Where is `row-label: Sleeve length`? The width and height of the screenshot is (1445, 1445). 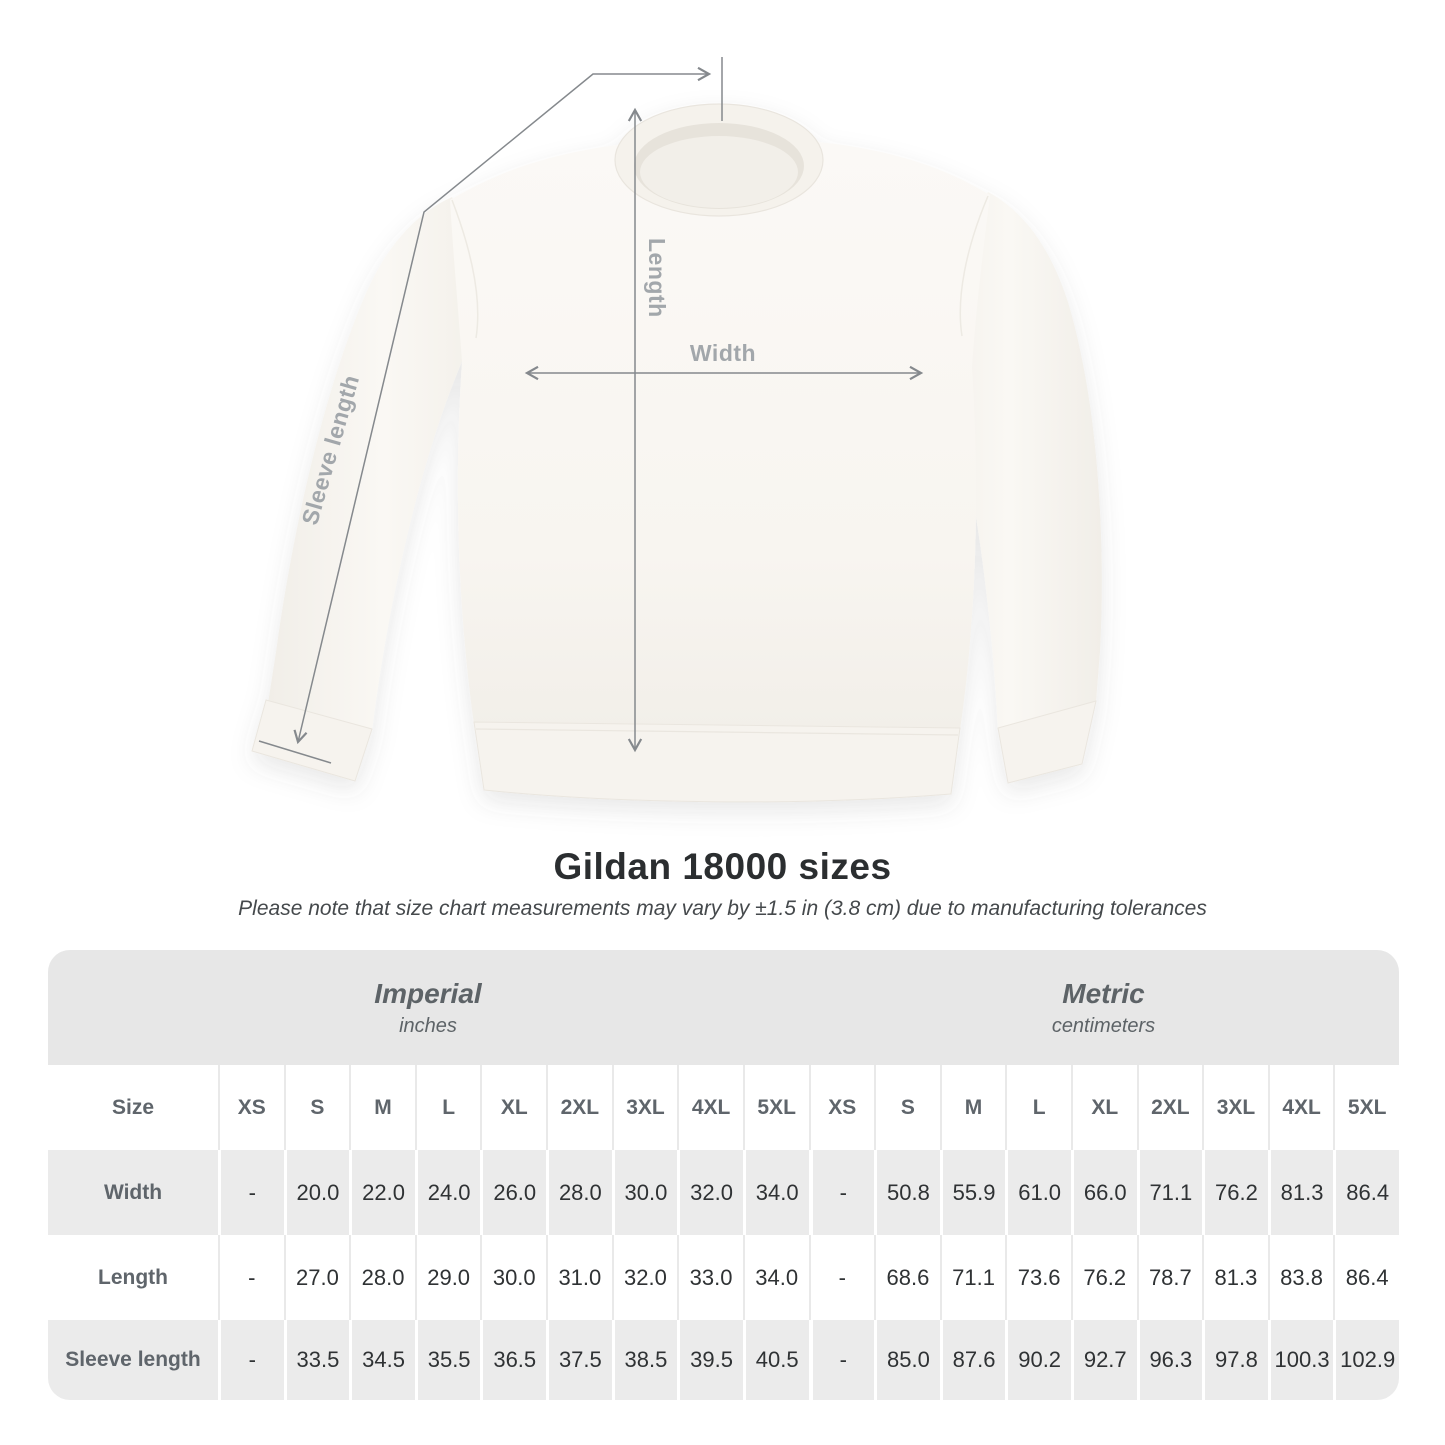 row-label: Sleeve length is located at coordinates (133, 1360).